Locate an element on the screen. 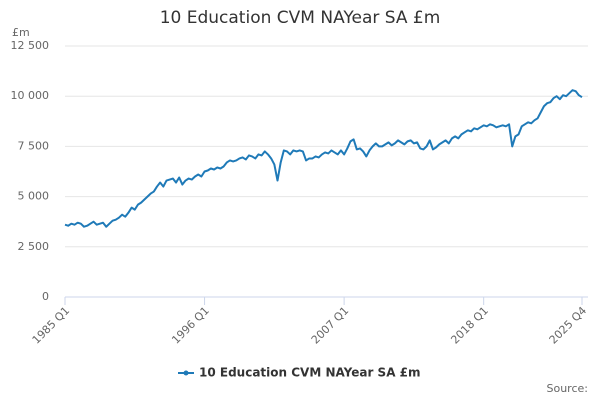  y-tick-label: 10 000 is located at coordinates (30, 95).